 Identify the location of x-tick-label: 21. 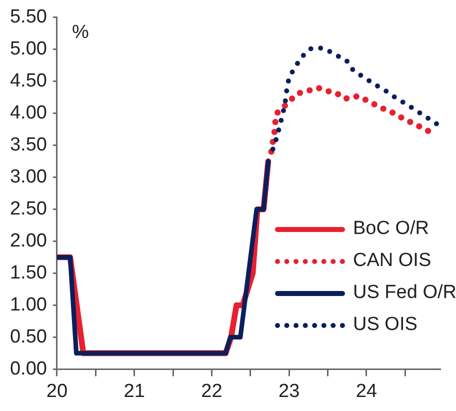
(134, 391).